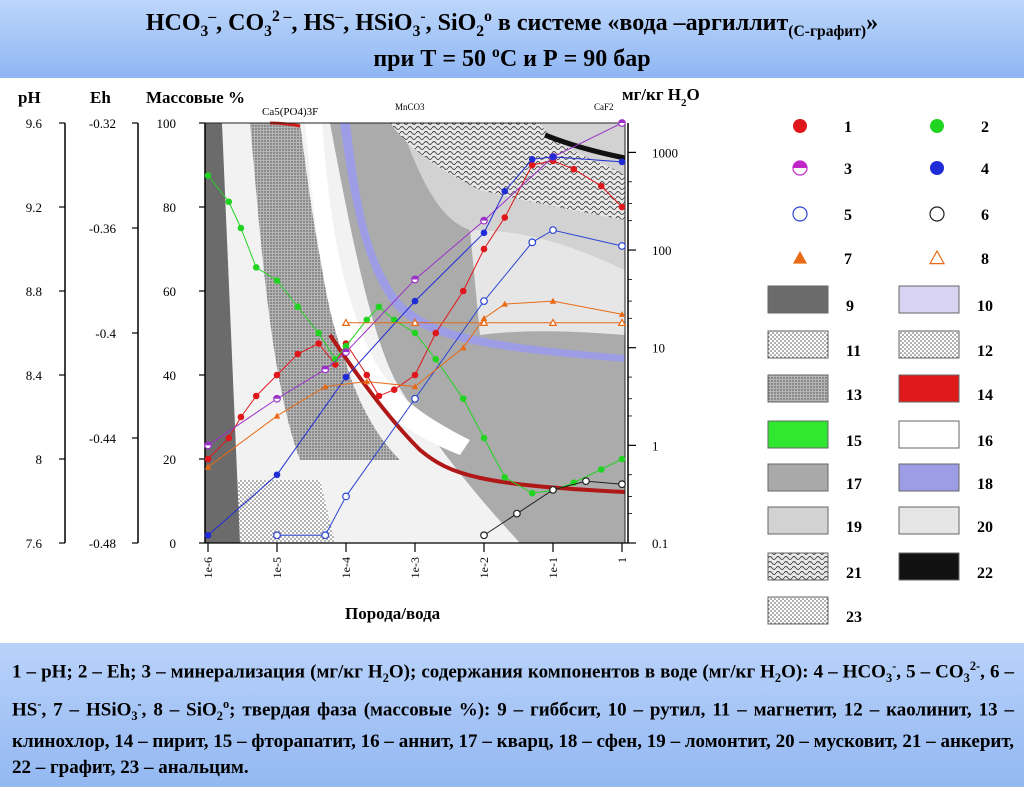 The height and width of the screenshot is (787, 1024). I want to click on mass-tick-label: 40, so click(169, 375).